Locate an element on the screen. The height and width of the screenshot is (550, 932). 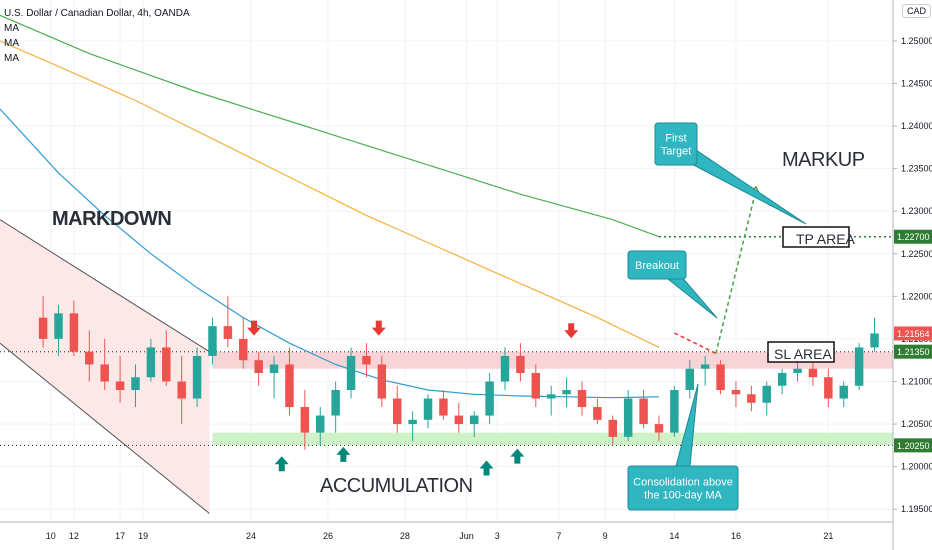
breakout-callout-box is located at coordinates (657, 265).